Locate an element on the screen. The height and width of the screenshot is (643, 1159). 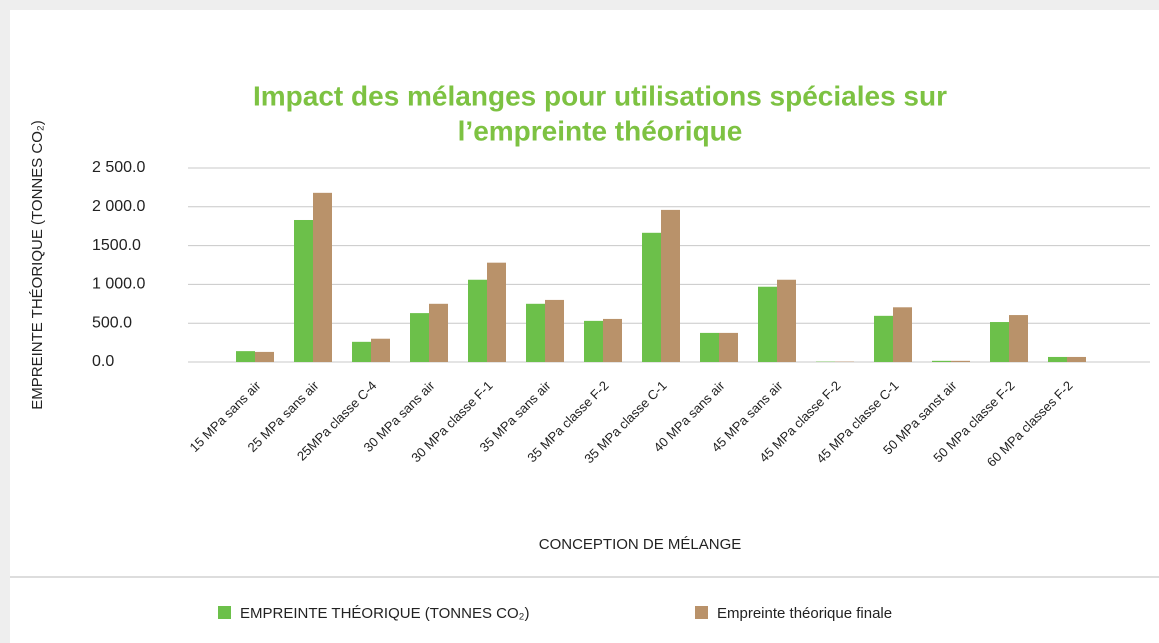
y-tick-label: 2 500.0 is located at coordinates (118, 167).